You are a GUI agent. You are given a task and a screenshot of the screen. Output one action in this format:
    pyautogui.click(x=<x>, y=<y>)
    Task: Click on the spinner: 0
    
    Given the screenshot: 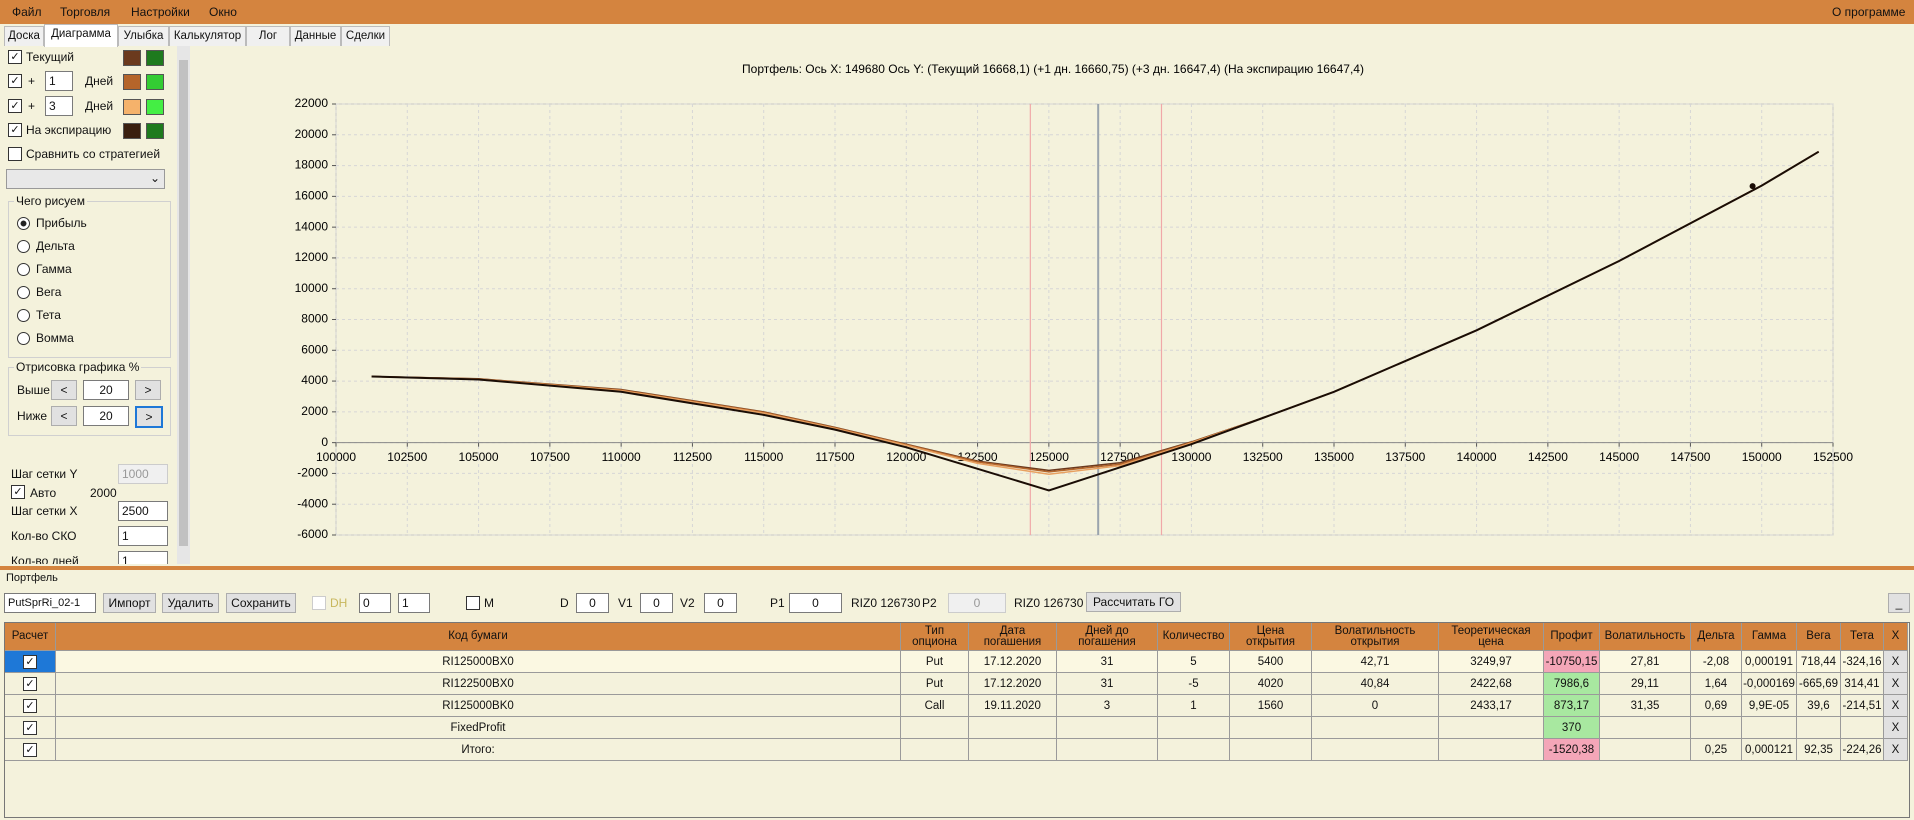 What is the action you would take?
    pyautogui.click(x=375, y=603)
    